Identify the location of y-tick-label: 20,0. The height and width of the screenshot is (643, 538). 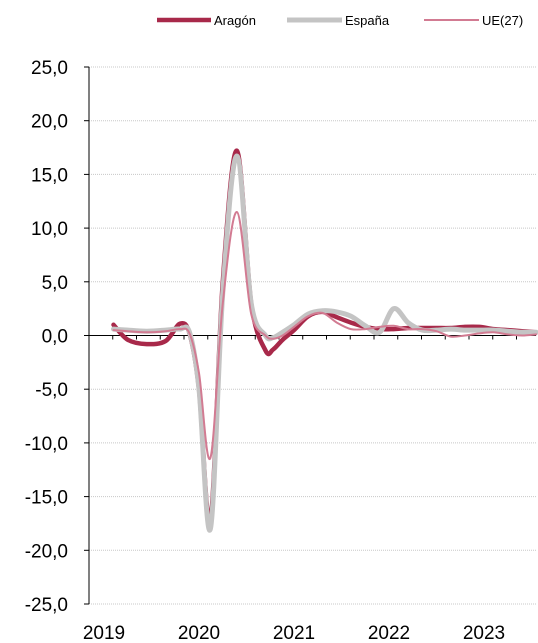
(49, 122).